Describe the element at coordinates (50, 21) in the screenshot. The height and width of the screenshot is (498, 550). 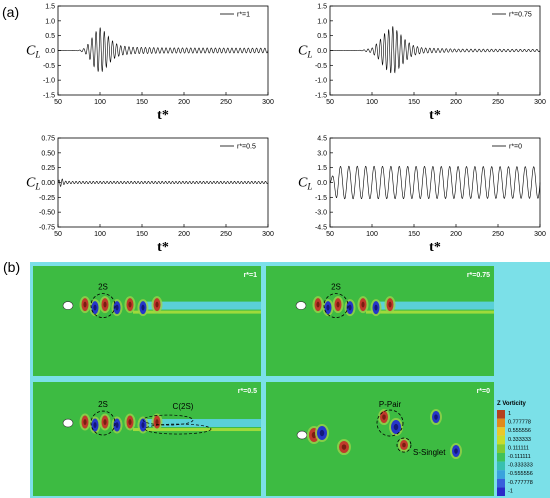
I see `y-tick-label: 1.0` at that location.